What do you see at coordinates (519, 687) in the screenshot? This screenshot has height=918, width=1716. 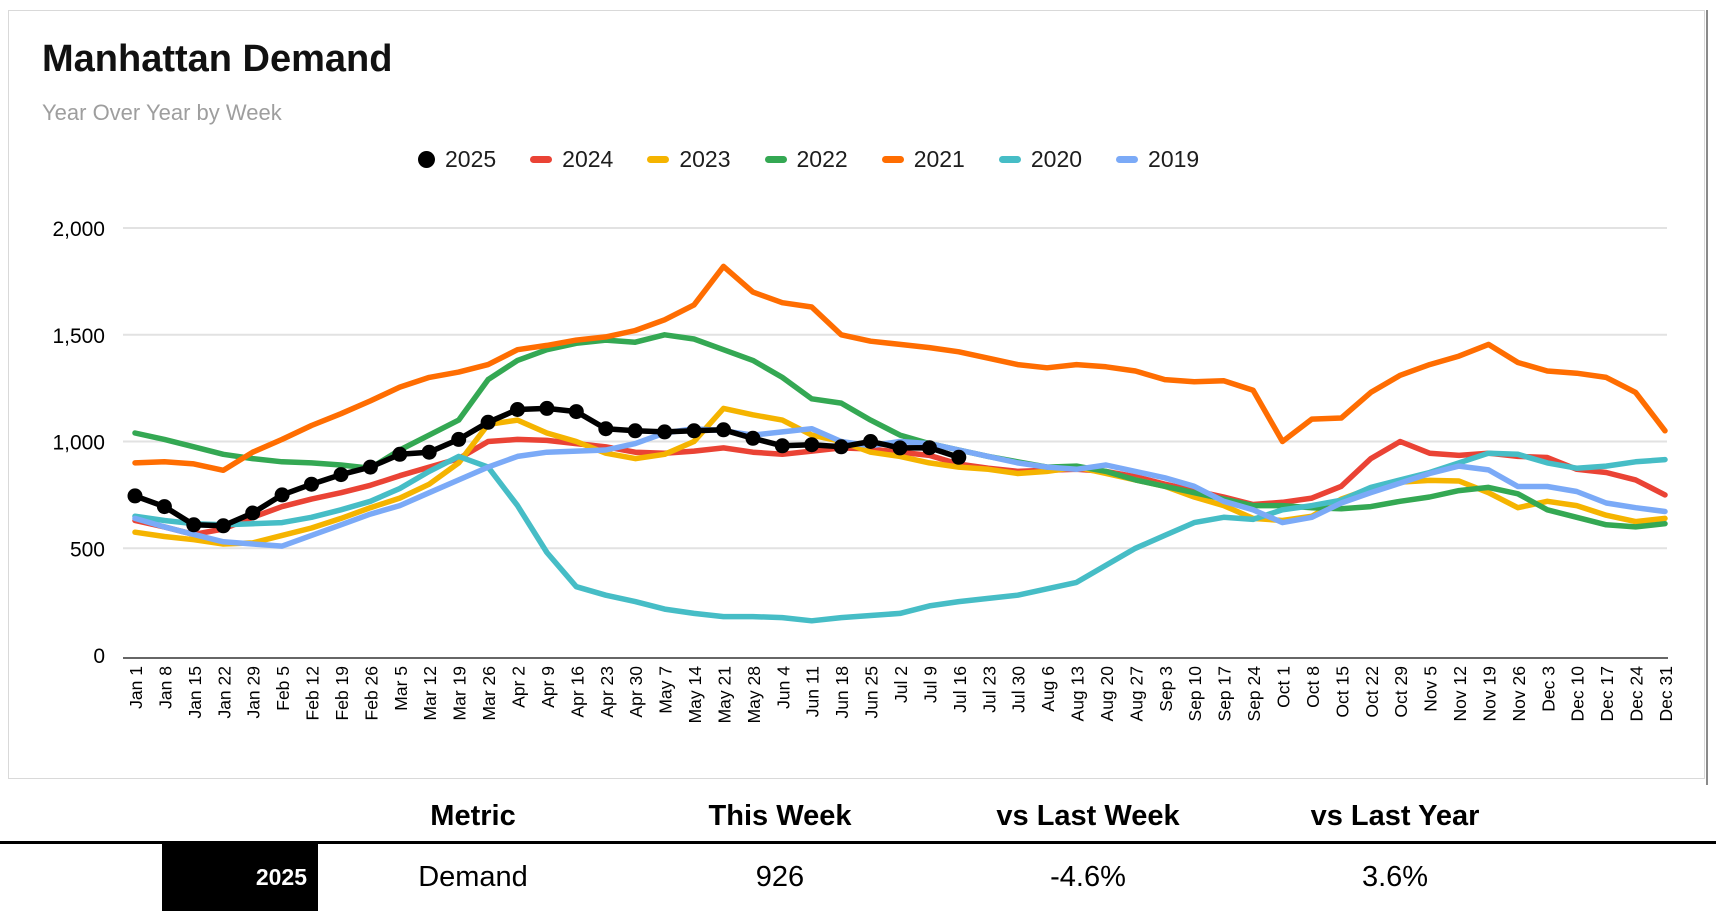 I see `x-axis-tick-label: Apr 2` at bounding box center [519, 687].